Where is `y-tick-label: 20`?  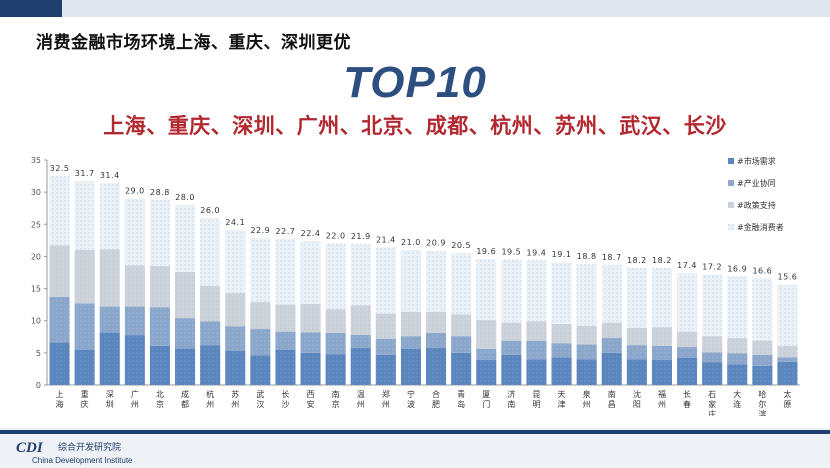
y-tick-label: 20 is located at coordinates (36, 256).